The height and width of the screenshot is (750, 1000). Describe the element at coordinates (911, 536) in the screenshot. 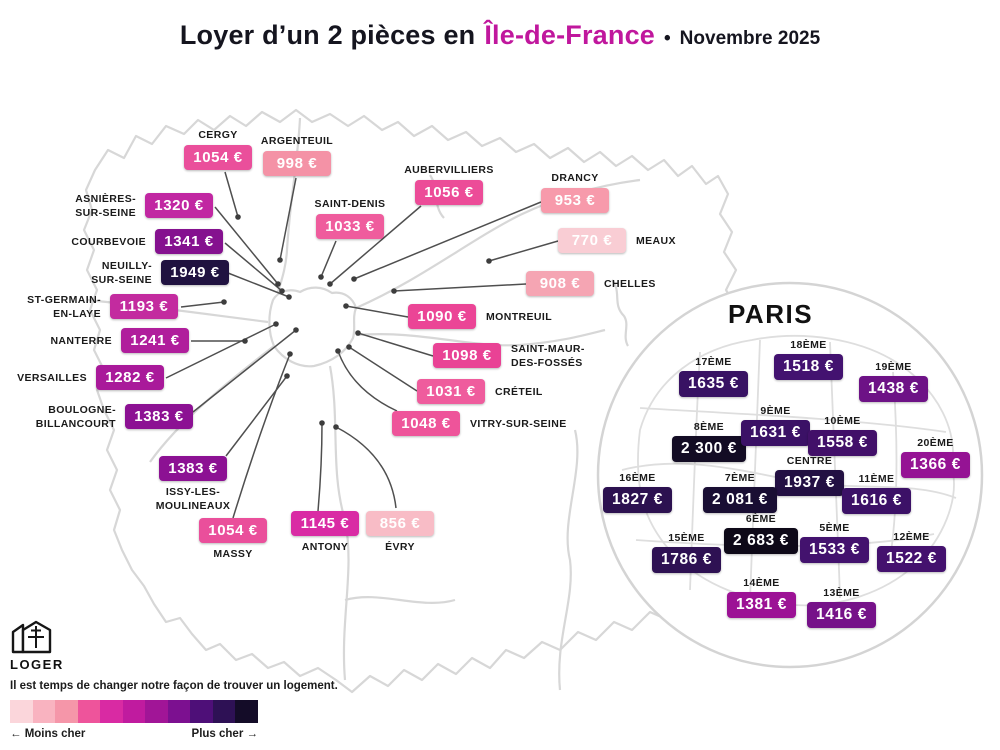

I see `district-name: 12ÈME` at that location.